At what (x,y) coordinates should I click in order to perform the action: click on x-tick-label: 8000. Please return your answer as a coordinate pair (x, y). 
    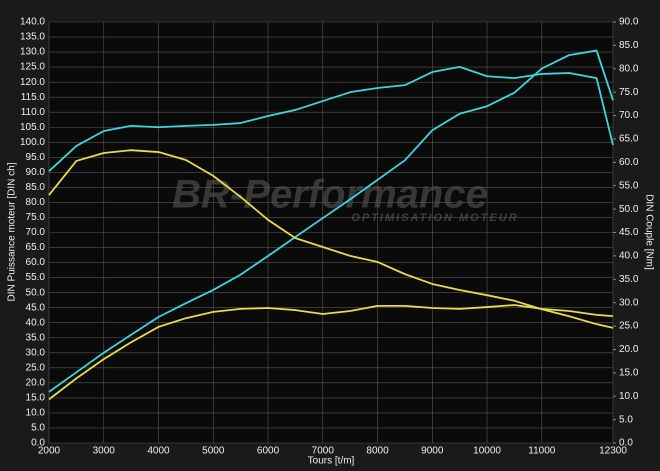
    Looking at the image, I should click on (377, 451).